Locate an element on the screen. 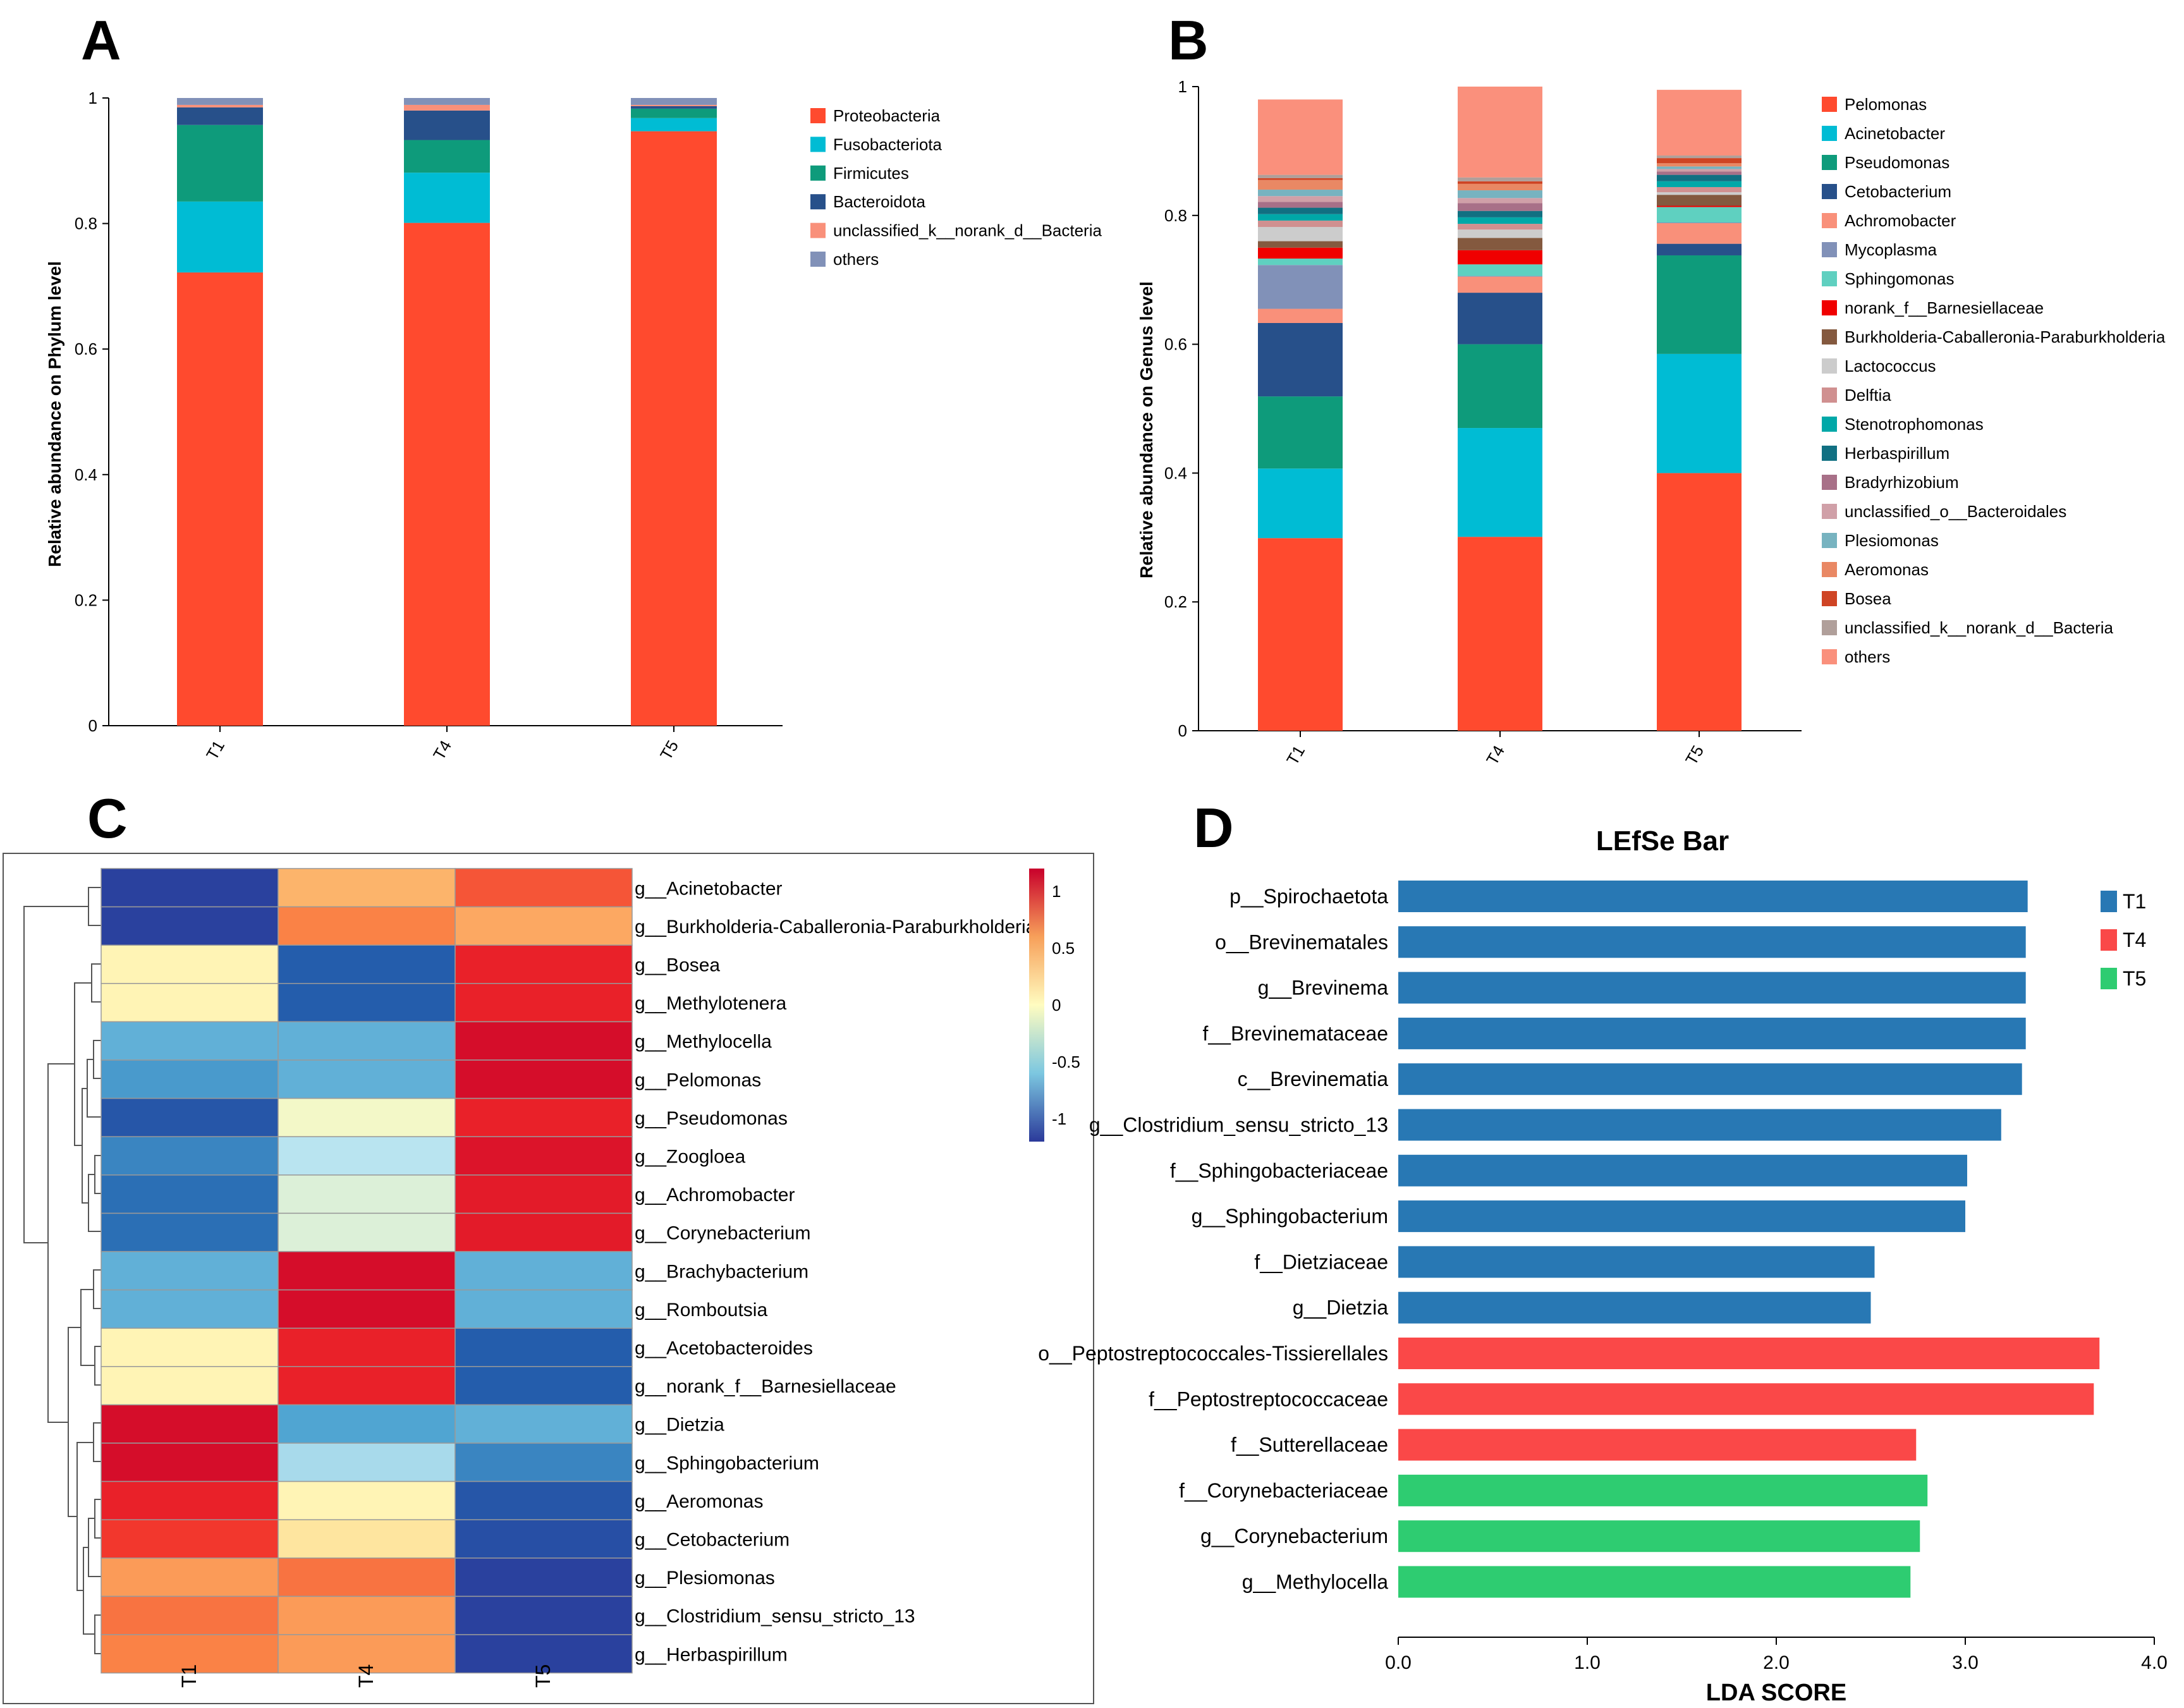 The image size is (2184, 1708). heatmap-row-label-g-methylocella: g__Methylocella is located at coordinates (703, 1042).